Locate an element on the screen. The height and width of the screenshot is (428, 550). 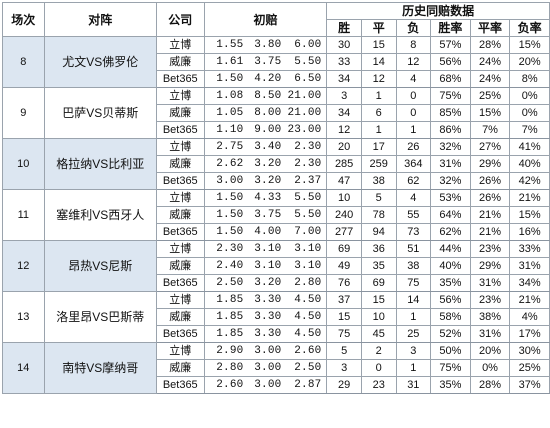
win-rate: 32% is located at coordinates (450, 181).